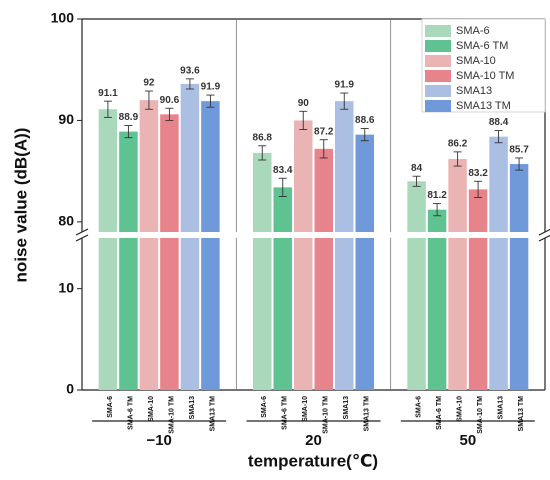  What do you see at coordinates (283, 170) in the screenshot?
I see `data-label: 83.4` at bounding box center [283, 170].